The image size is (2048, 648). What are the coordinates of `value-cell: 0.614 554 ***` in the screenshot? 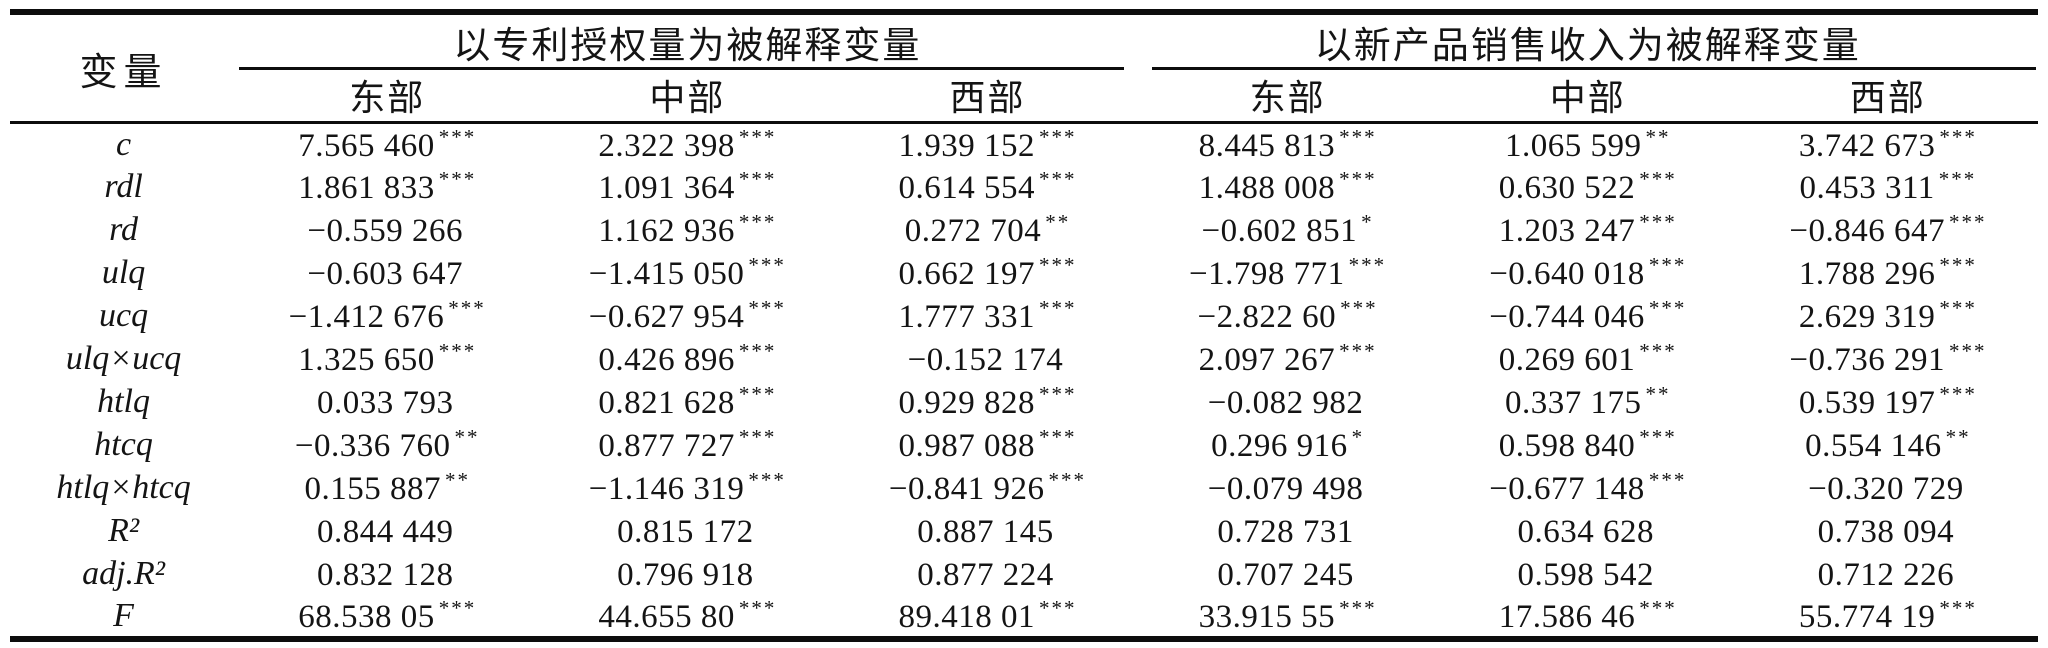 It's located at (987, 187).